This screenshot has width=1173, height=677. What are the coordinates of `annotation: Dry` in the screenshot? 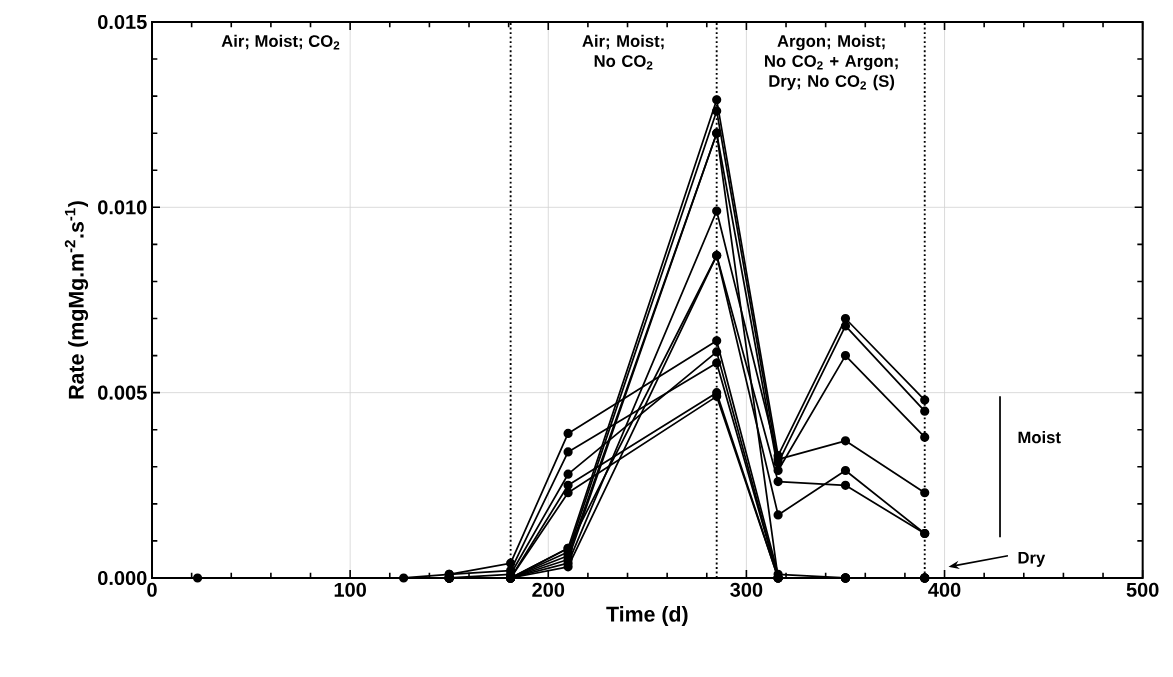 It's located at (1032, 559).